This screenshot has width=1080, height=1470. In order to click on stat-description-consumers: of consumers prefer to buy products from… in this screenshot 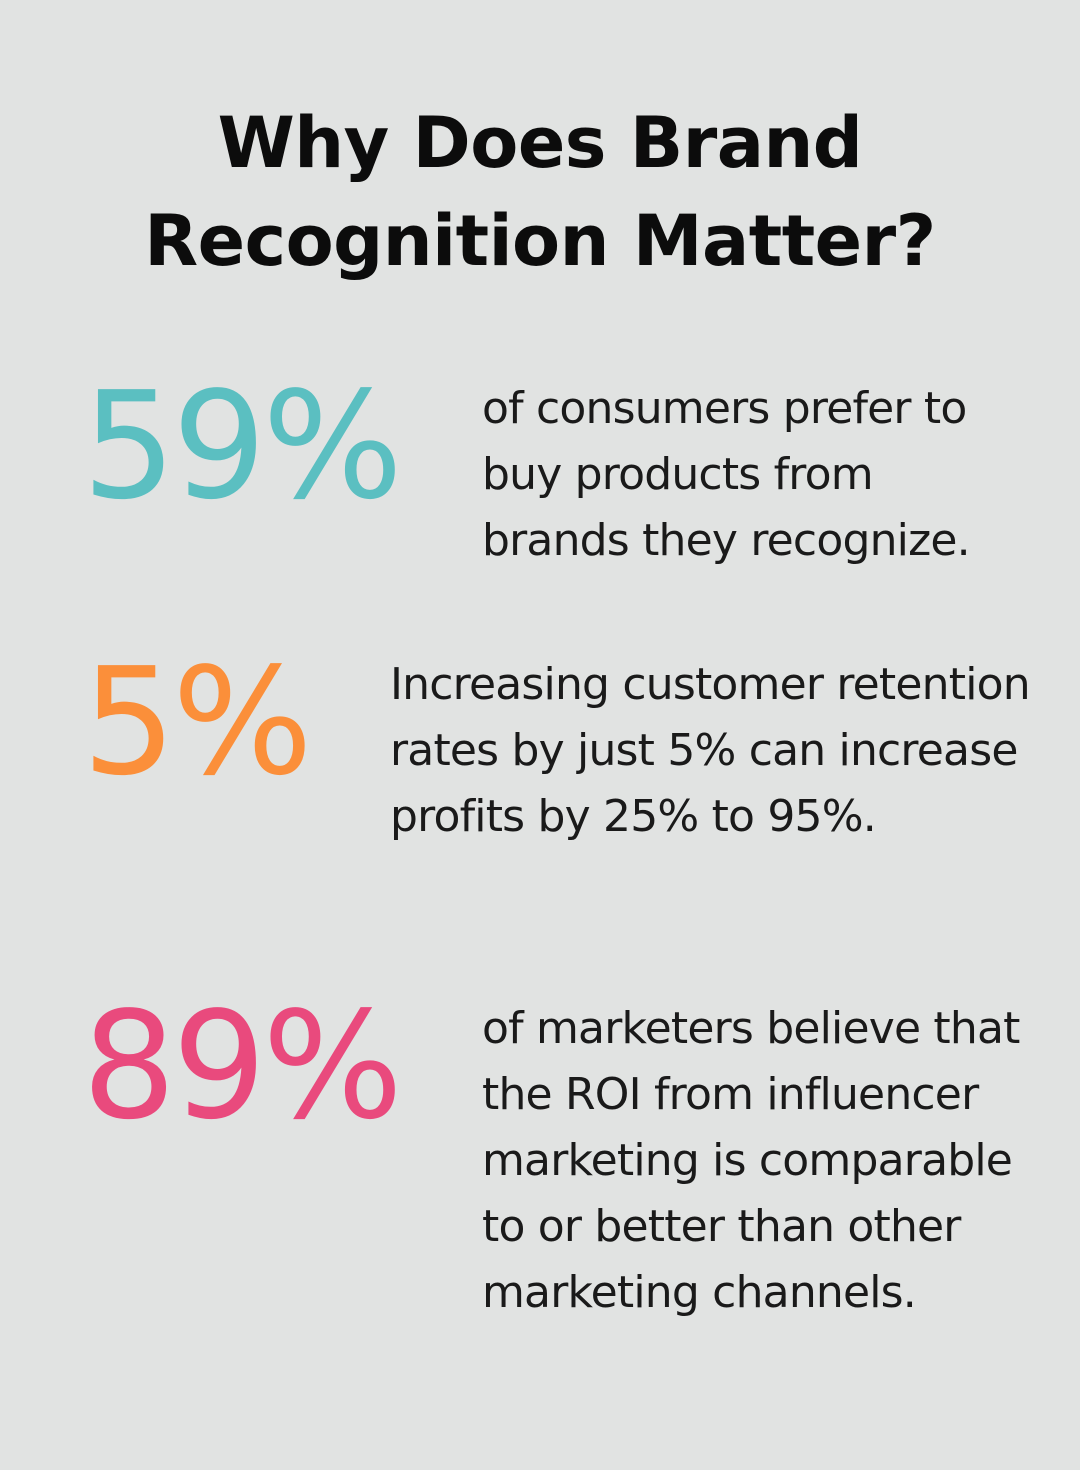, I will do `click(726, 474)`.